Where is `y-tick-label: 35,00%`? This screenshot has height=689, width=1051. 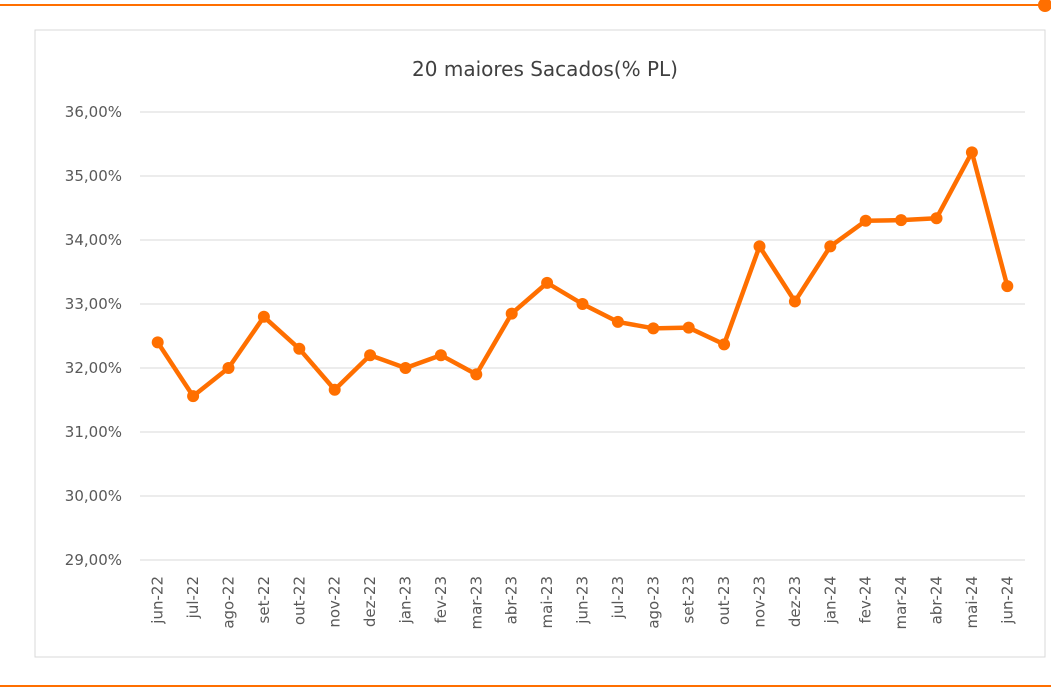 y-tick-label: 35,00% is located at coordinates (93, 176).